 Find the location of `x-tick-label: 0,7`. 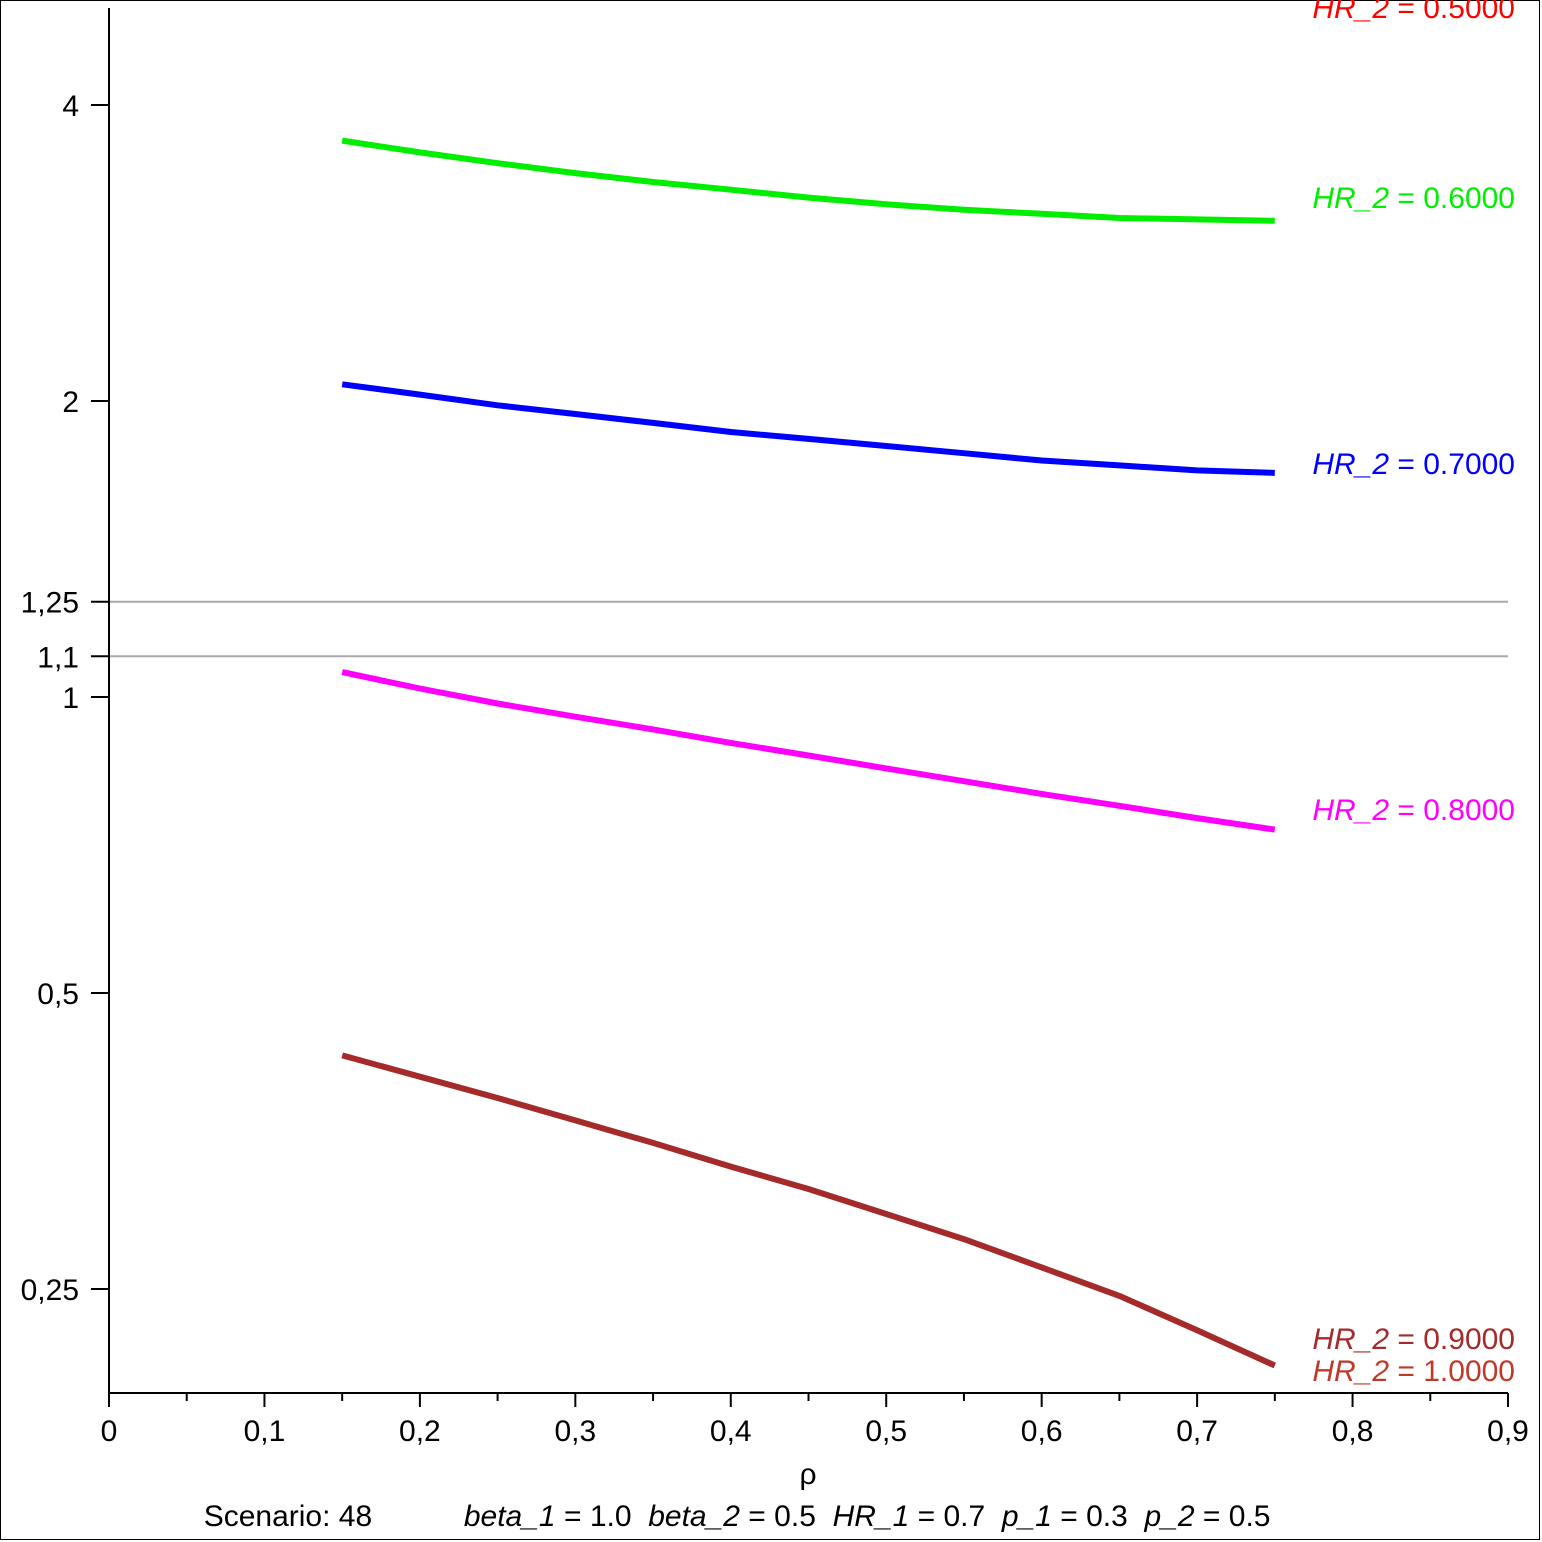

x-tick-label: 0,7 is located at coordinates (1197, 1431).